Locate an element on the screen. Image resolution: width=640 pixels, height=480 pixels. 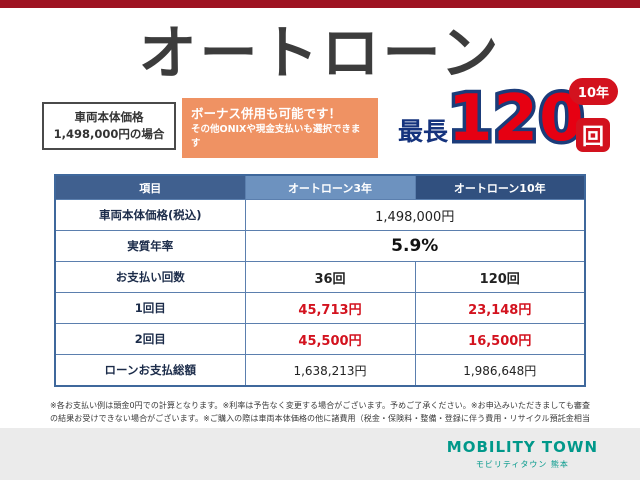
second-payment-3year: 45,500円 is located at coordinates (330, 339).